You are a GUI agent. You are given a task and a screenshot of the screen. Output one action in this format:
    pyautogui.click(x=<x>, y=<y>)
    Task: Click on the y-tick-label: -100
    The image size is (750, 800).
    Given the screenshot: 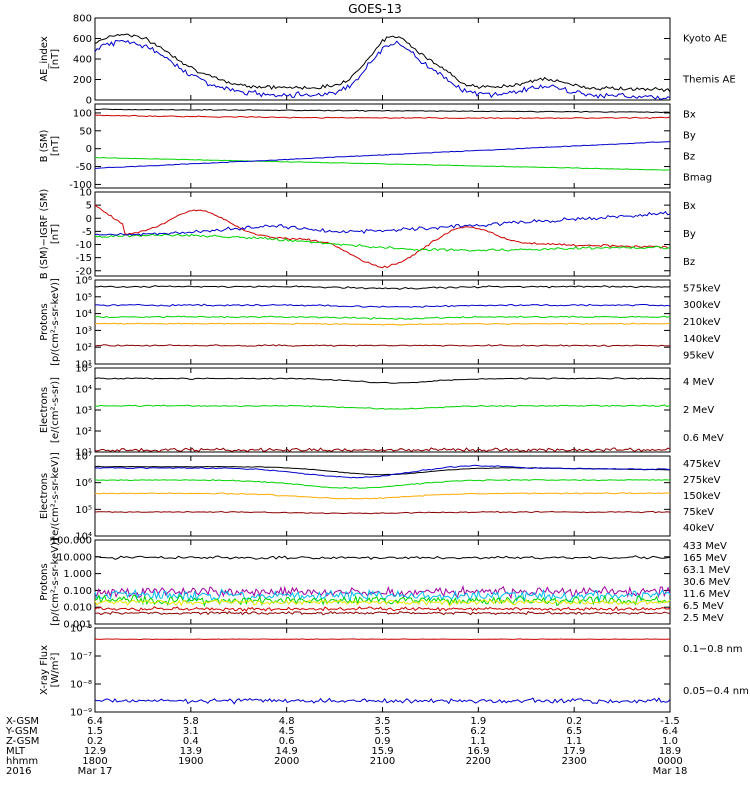 What is the action you would take?
    pyautogui.click(x=80, y=185)
    